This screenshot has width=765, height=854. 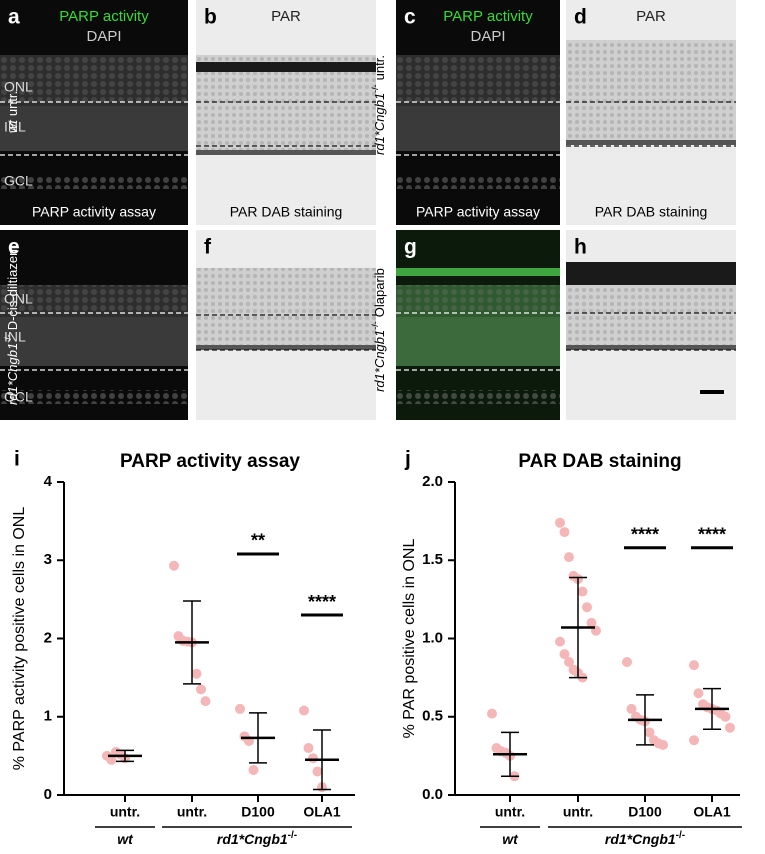 What do you see at coordinates (48, 637) in the screenshot?
I see `y-tick-label: 2` at bounding box center [48, 637].